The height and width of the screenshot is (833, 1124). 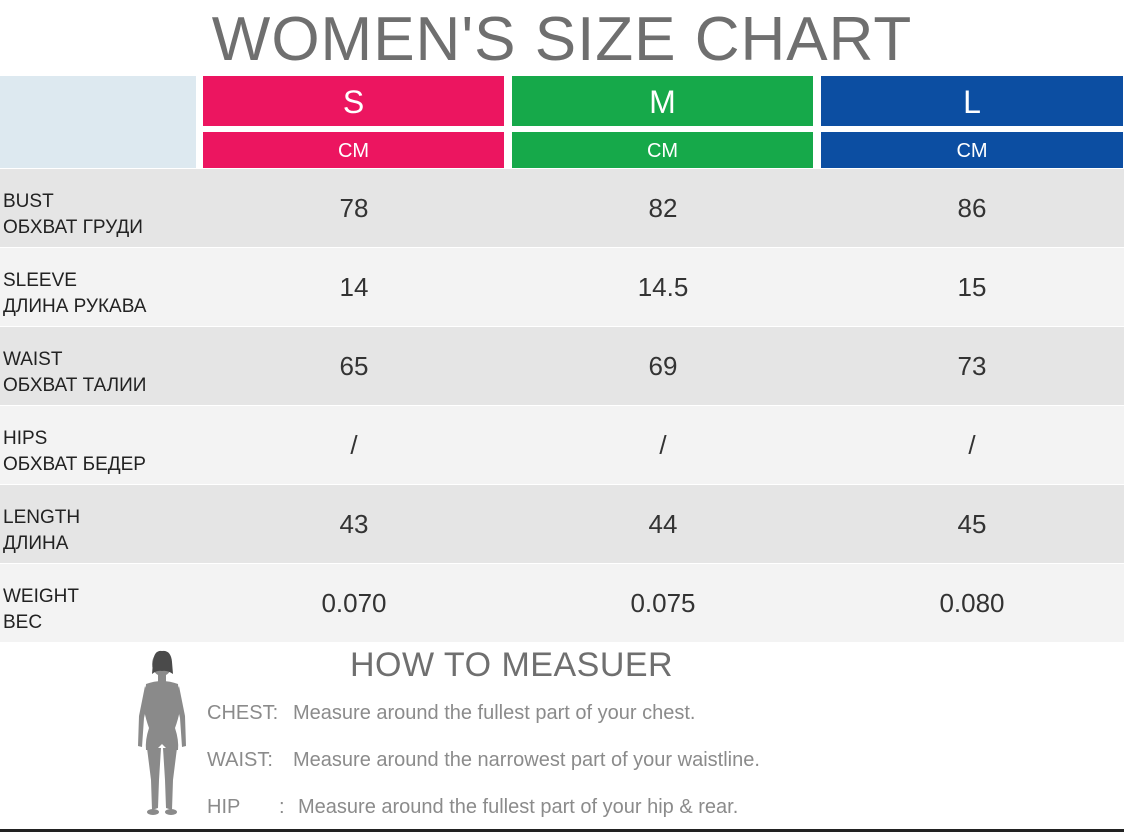 I want to click on table-row-sleeve: SLEEVE ДЛИНА РУКАВА 14 14.5 15, so click(x=562, y=287).